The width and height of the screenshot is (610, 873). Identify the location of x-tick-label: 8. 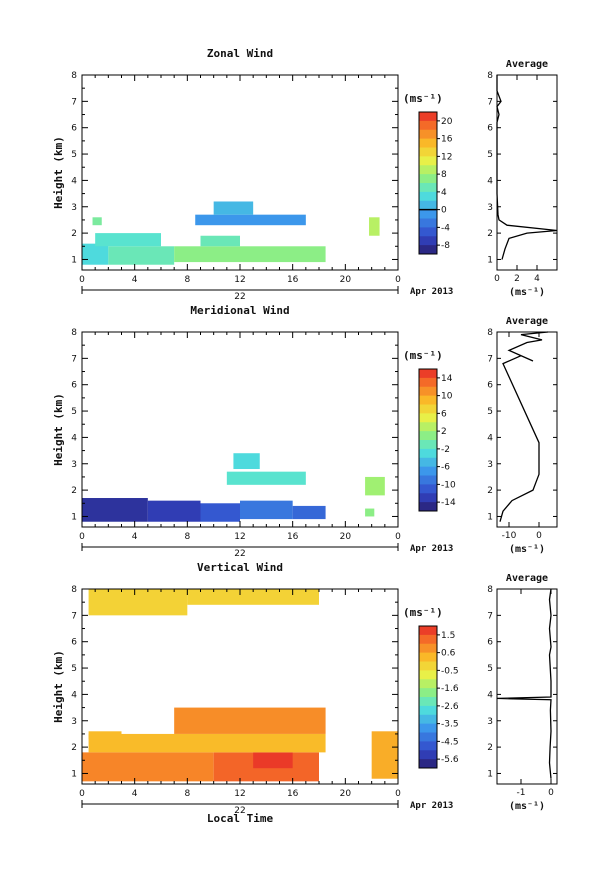
(187, 280).